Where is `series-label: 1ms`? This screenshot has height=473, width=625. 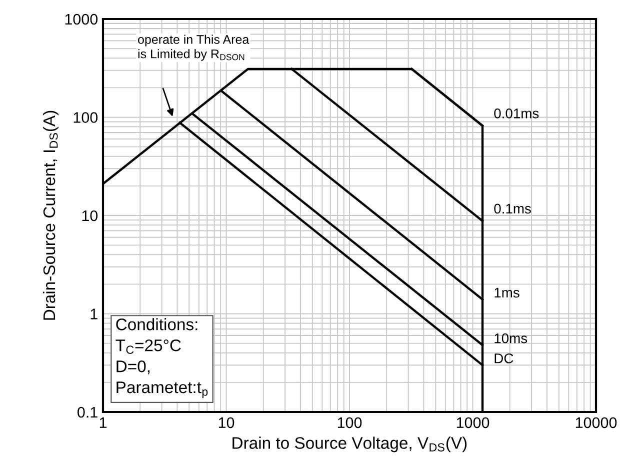
series-label: 1ms is located at coordinates (507, 293).